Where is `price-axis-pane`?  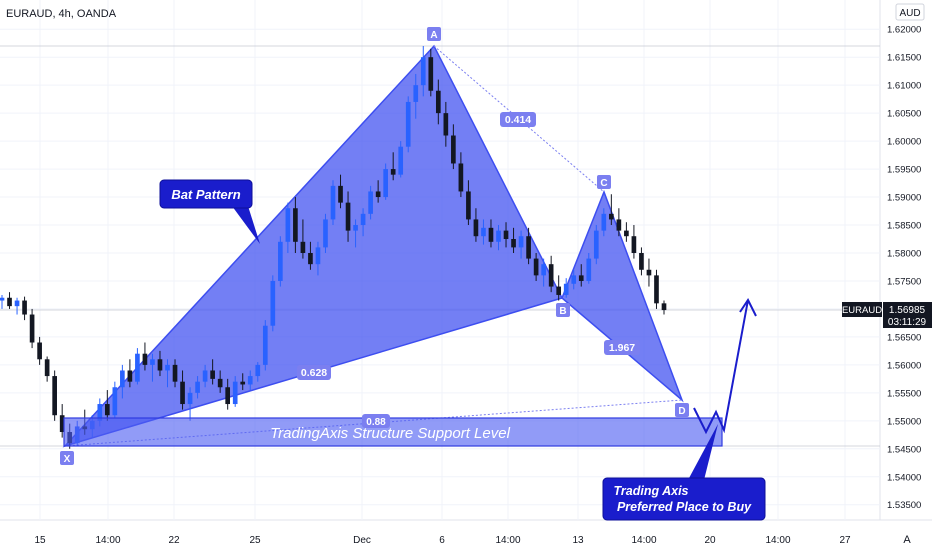 price-axis-pane is located at coordinates (906, 275).